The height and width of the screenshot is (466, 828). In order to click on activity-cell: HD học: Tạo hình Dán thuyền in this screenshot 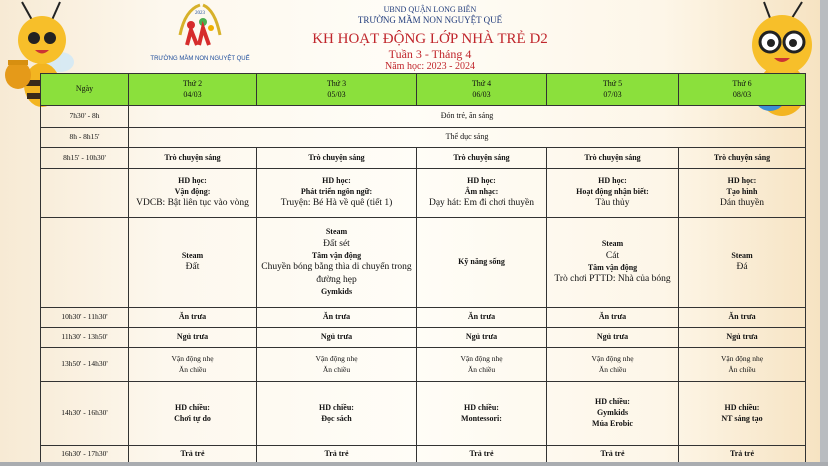, I will do `click(742, 193)`.